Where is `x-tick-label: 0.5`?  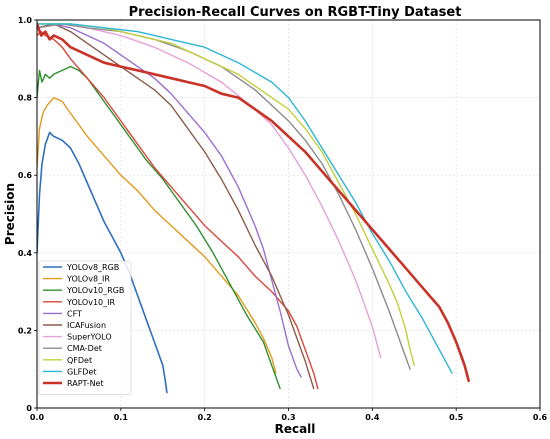 x-tick-label: 0.5 is located at coordinates (456, 417).